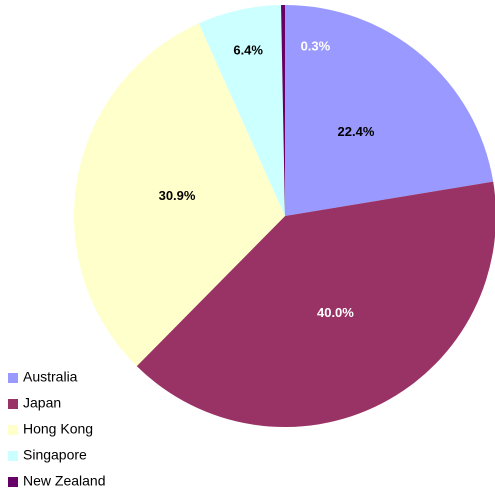 This screenshot has height=492, width=495. What do you see at coordinates (42, 403) in the screenshot?
I see `legend-label: Japan` at bounding box center [42, 403].